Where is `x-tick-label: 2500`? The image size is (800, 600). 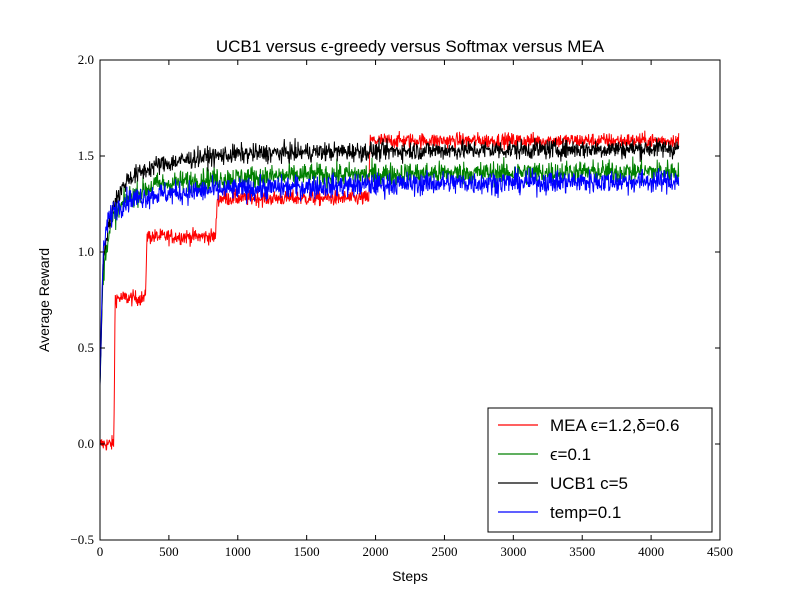
x-tick-label: 2500 is located at coordinates (444, 551).